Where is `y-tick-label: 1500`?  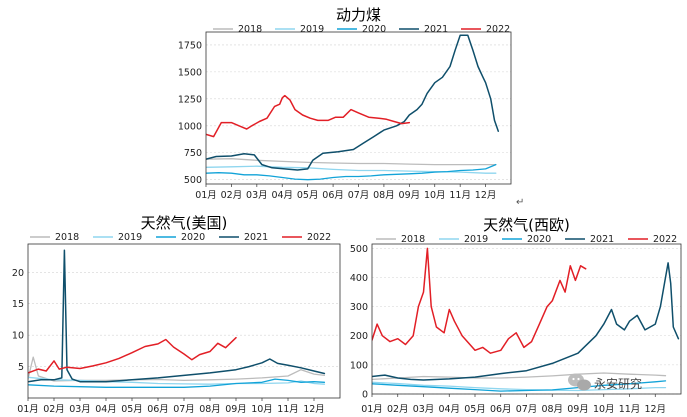 y-tick-label: 1500 is located at coordinates (190, 72).